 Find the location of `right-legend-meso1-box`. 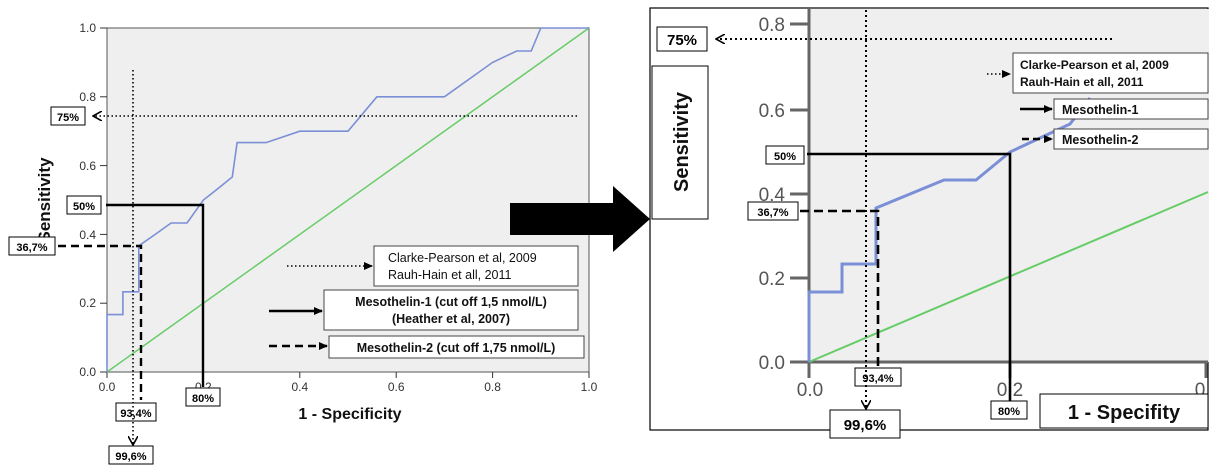

right-legend-meso1-box is located at coordinates (1131, 109).